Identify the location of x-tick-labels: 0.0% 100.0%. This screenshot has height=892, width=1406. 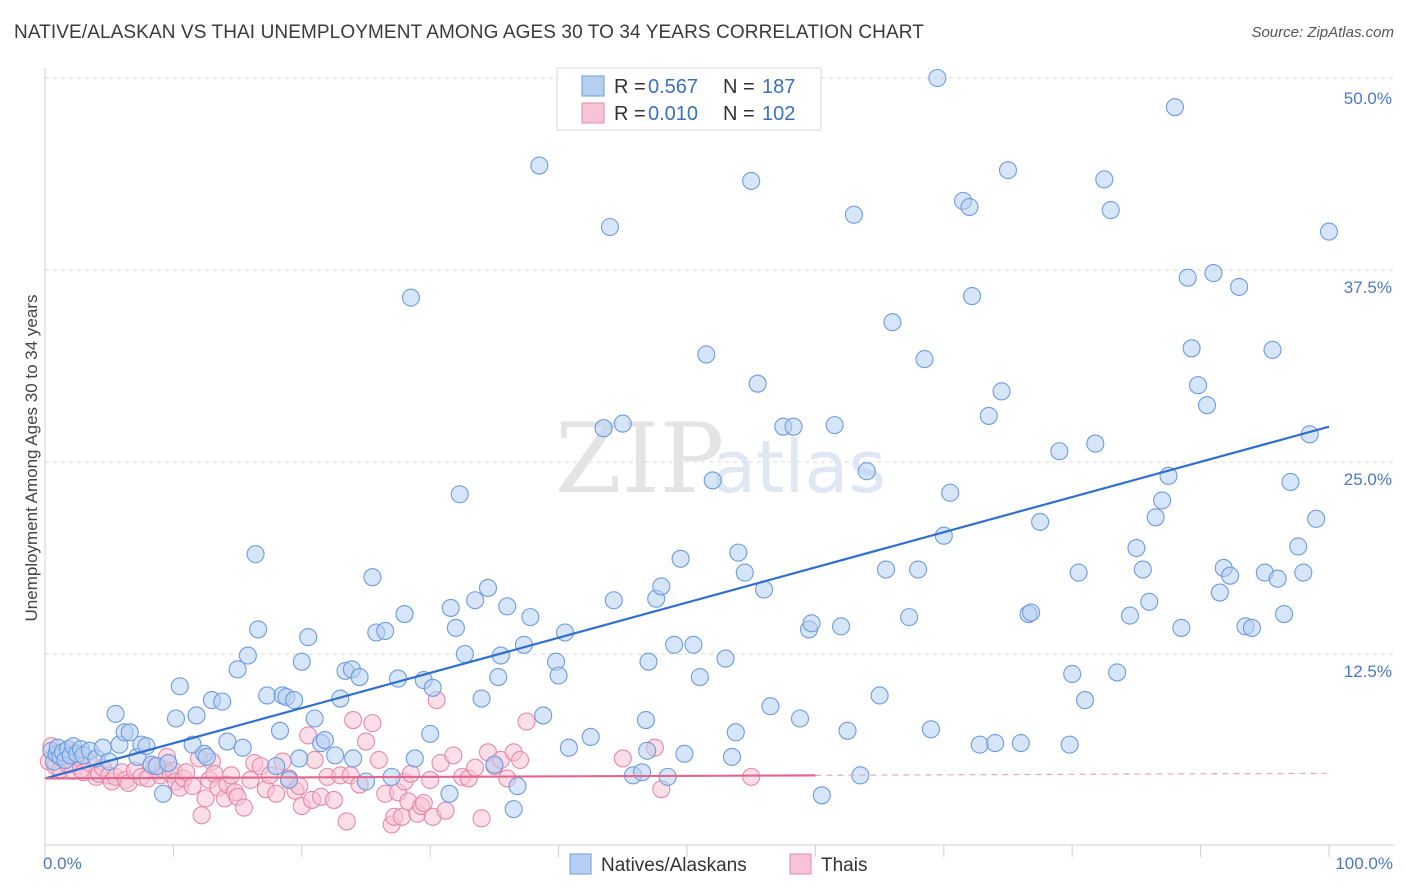
(718, 863).